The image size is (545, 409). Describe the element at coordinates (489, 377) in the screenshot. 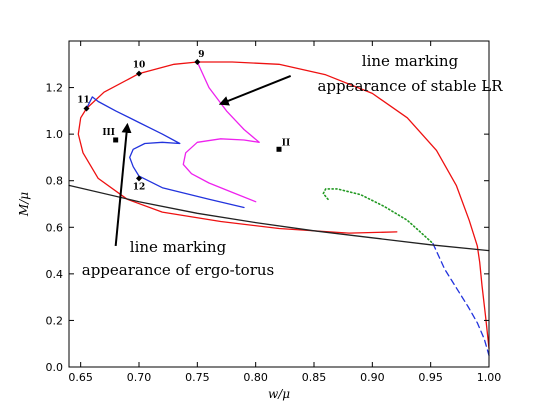

I see `x-tick-label: 1.00` at that location.